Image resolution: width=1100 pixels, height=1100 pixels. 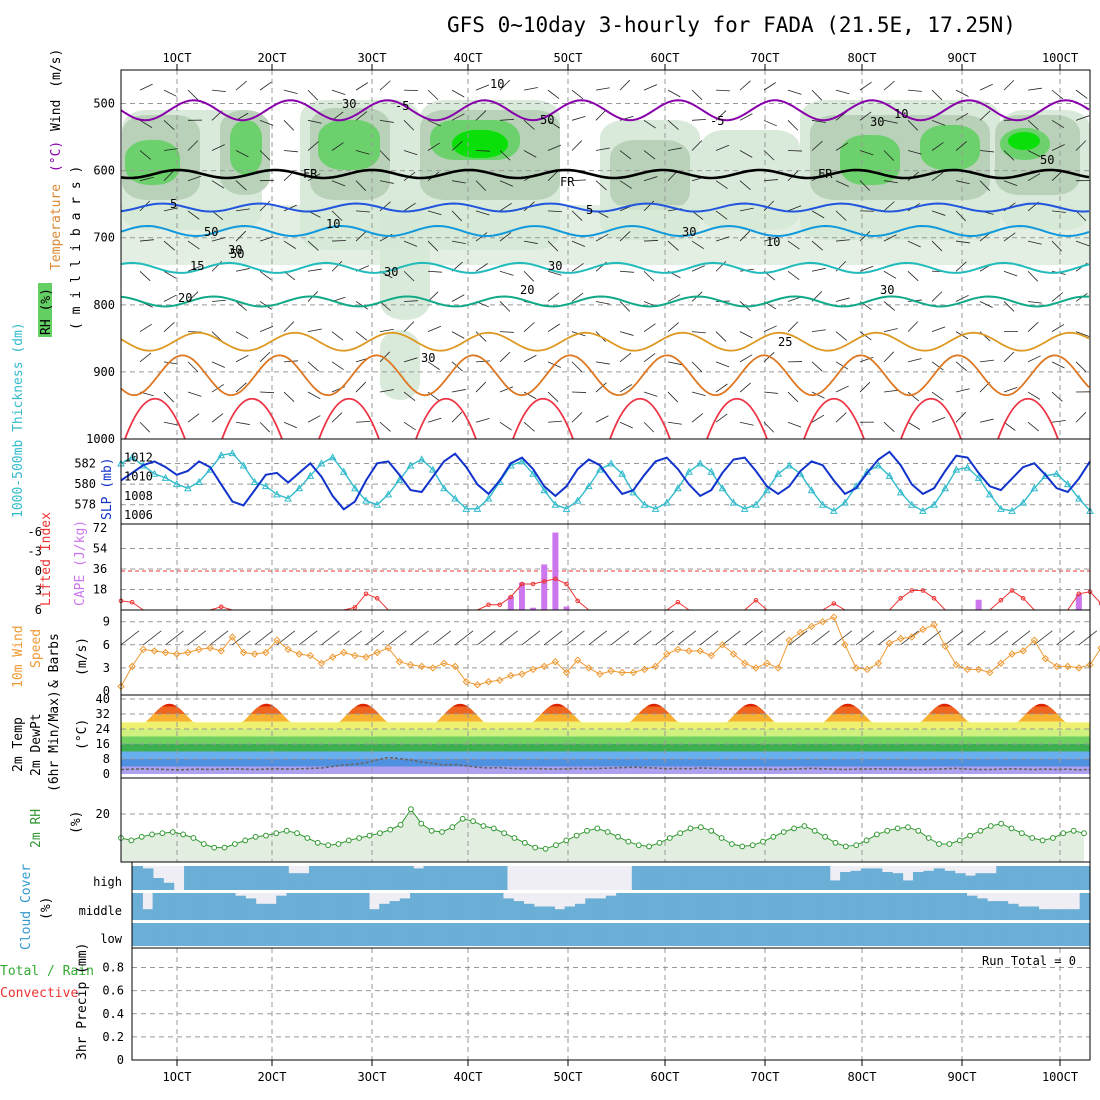 I want to click on lifted-index-line, so click(x=610, y=594).